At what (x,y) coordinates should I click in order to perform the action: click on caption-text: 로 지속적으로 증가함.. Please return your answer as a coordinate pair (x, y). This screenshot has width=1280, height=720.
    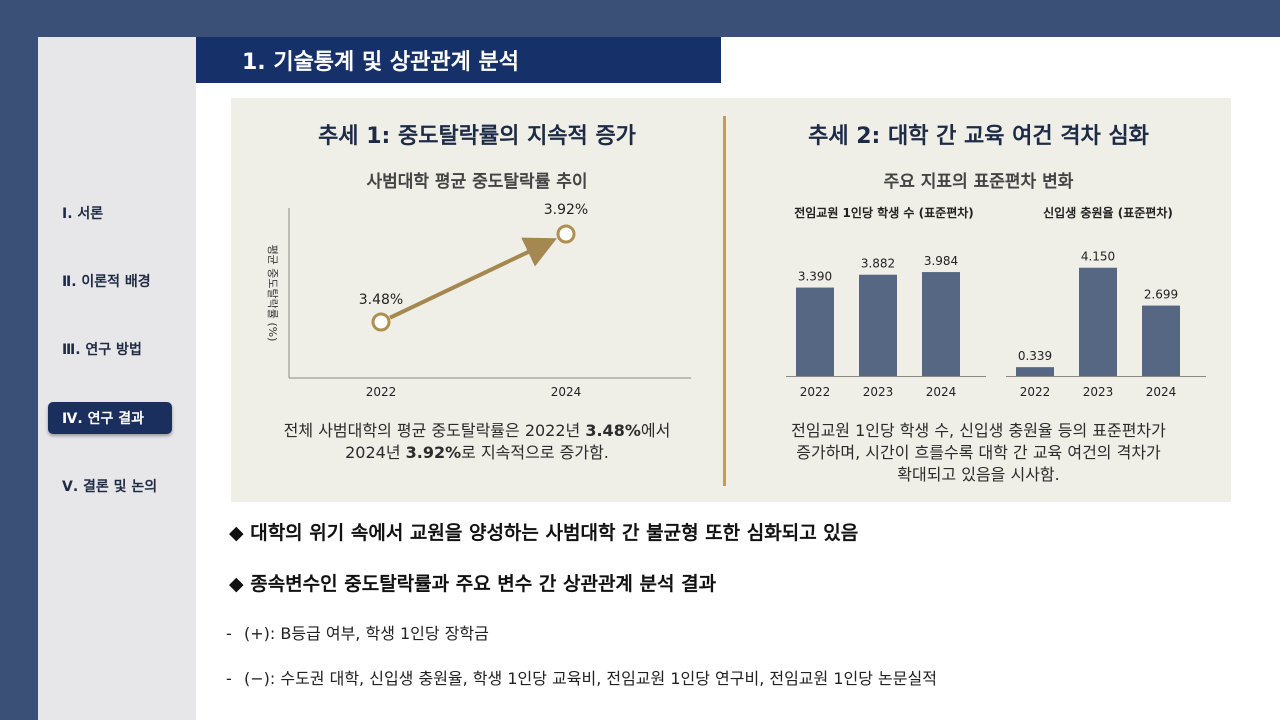
    Looking at the image, I should click on (535, 452).